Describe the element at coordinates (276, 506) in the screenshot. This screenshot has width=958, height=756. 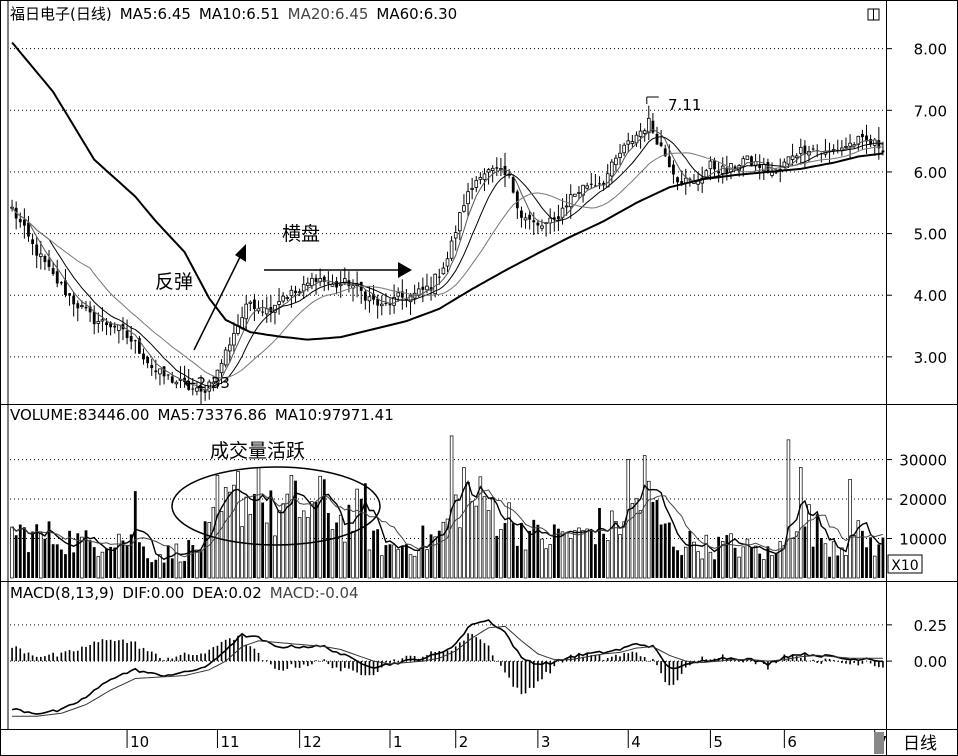
I see `active-volume-ellipse` at that location.